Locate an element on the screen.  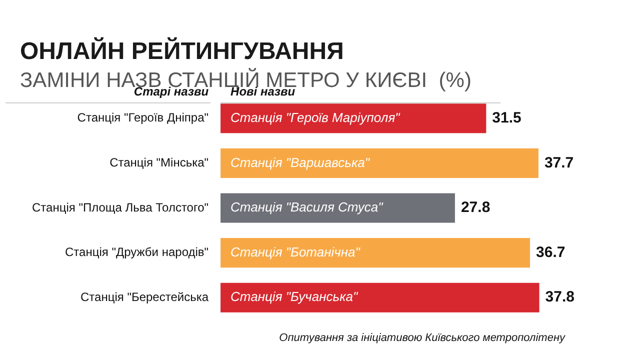
y-tick-label: Станція "Берестейська is located at coordinates (144, 297).